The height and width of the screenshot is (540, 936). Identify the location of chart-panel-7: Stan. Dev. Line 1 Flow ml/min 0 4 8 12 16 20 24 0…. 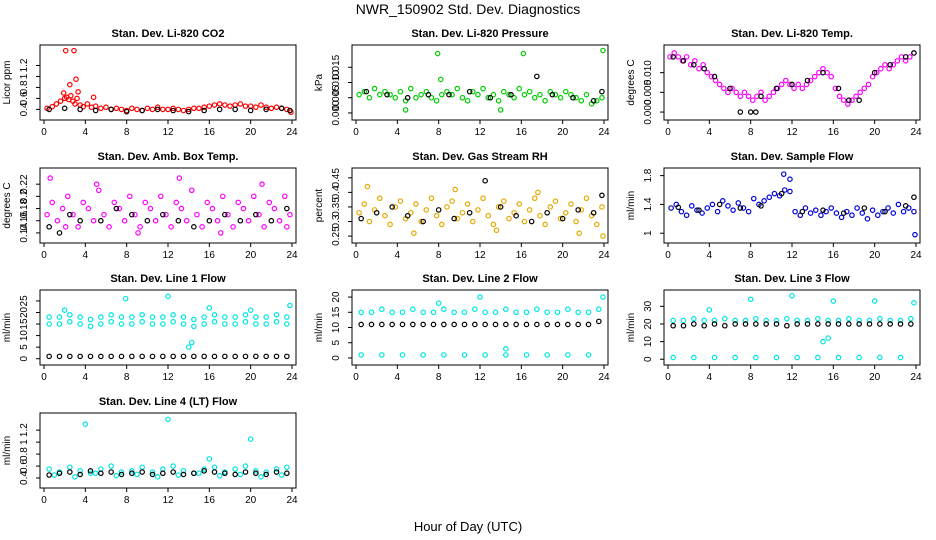
(150, 328).